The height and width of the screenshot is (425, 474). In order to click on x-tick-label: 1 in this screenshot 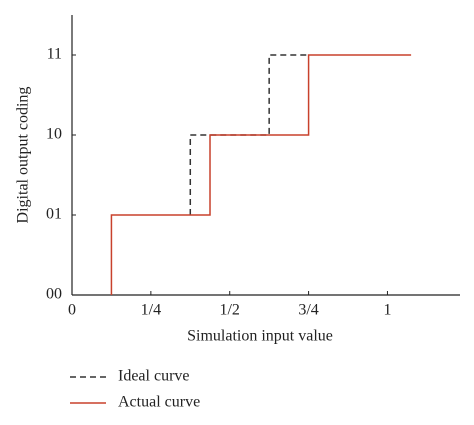, I will do `click(387, 310)`.